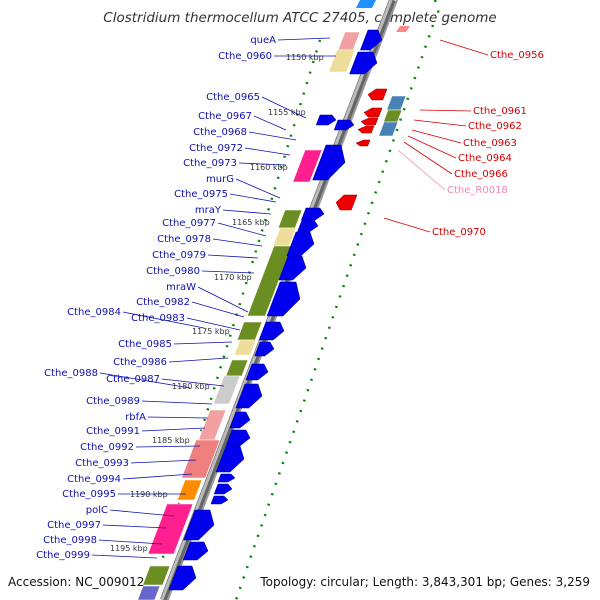 This screenshot has height=600, width=600. What do you see at coordinates (500, 111) in the screenshot?
I see `gene-label-cthe_0961: Cthe_0961` at bounding box center [500, 111].